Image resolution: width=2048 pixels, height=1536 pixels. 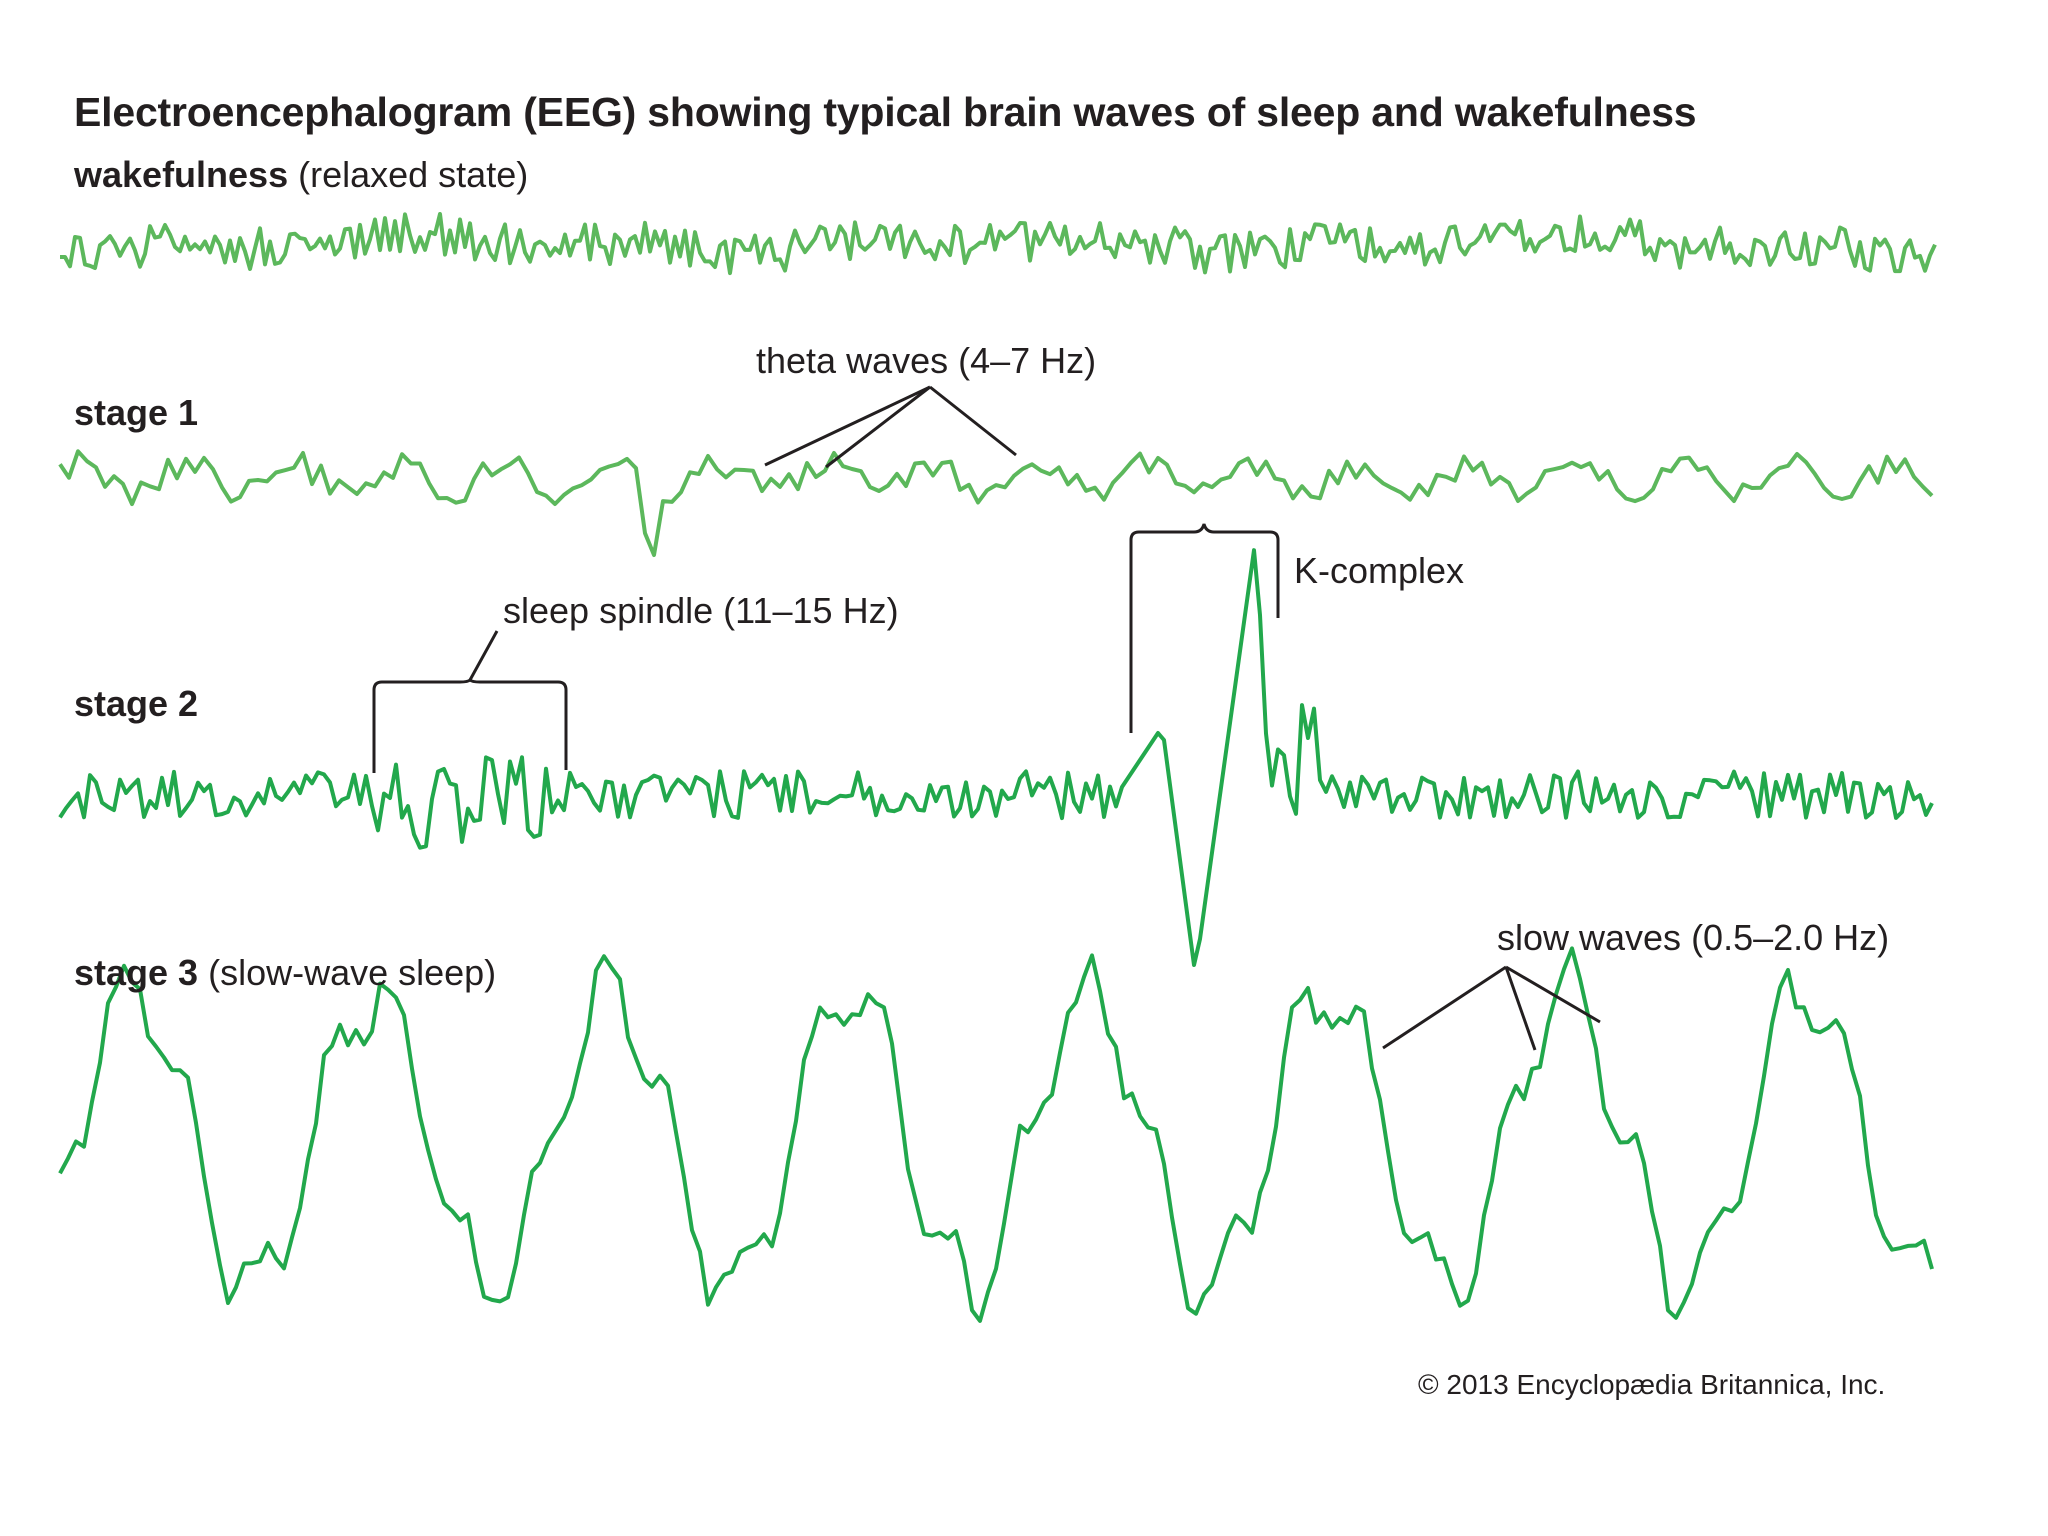 I want to click on row-label-main: wakefulness, so click(x=181, y=174).